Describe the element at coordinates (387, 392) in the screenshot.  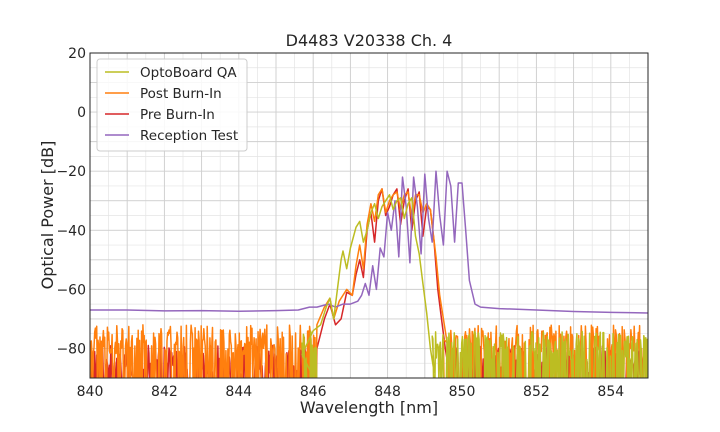
I see `x-tick-label: 848` at that location.